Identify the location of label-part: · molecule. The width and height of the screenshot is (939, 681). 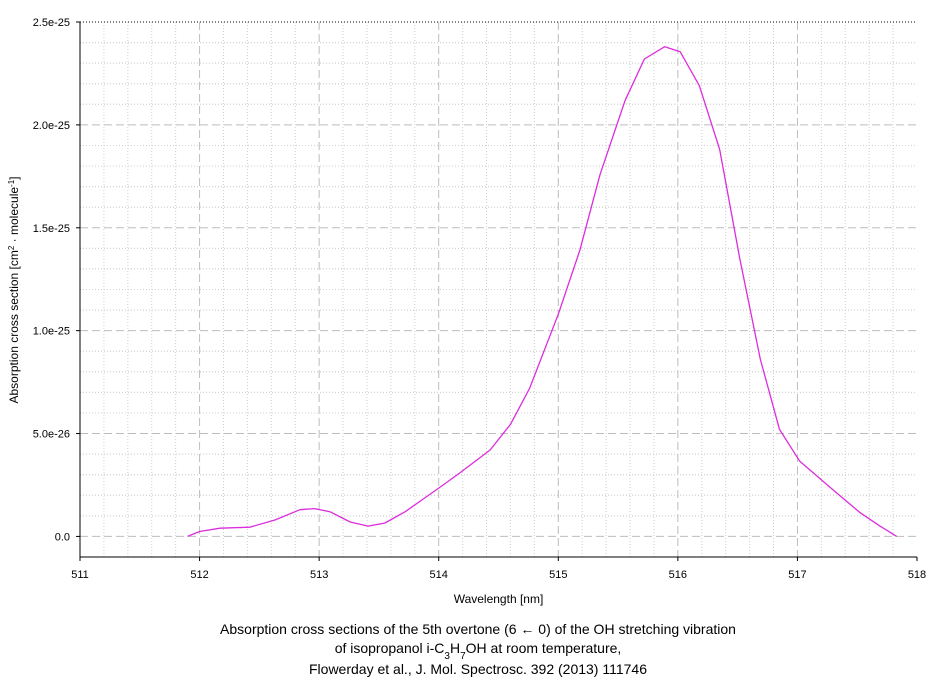
(14, 216).